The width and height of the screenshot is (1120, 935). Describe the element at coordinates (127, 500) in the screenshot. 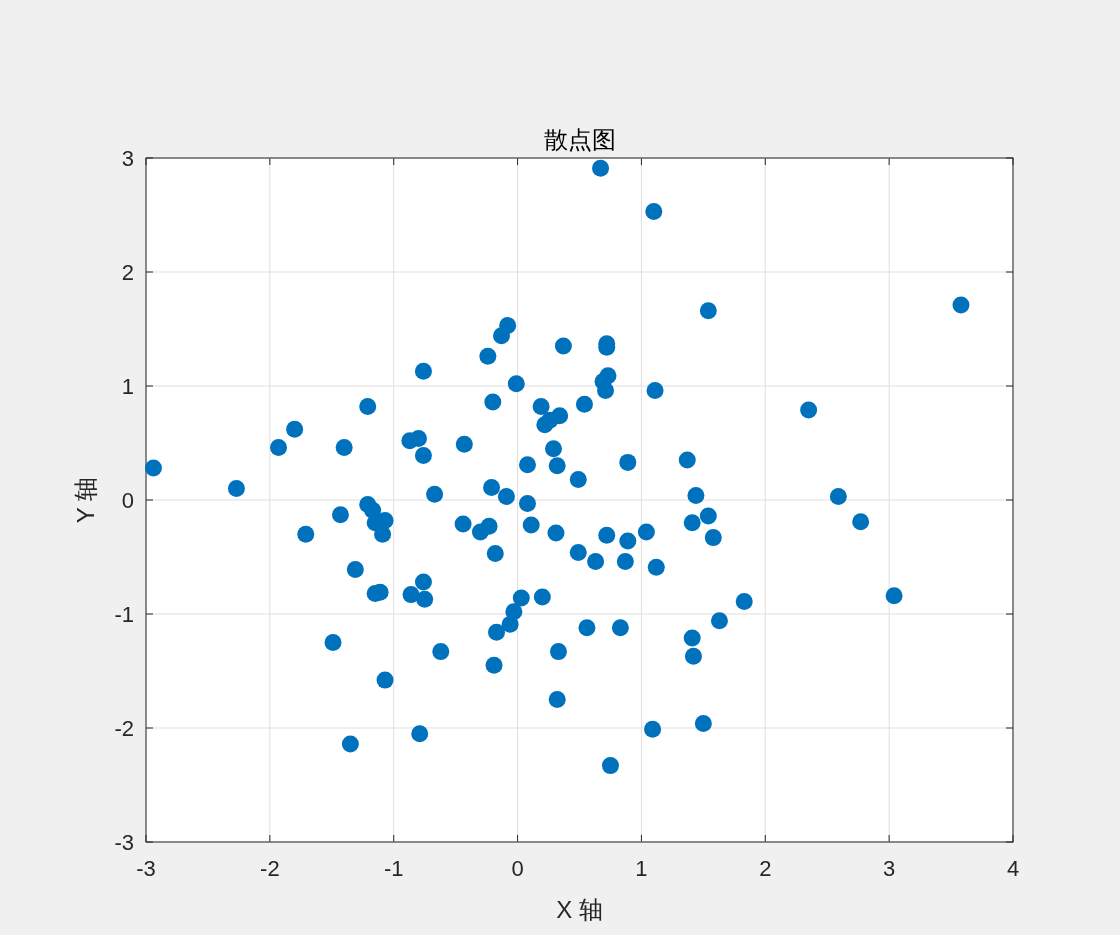

I see `y-tick-label: 0` at that location.